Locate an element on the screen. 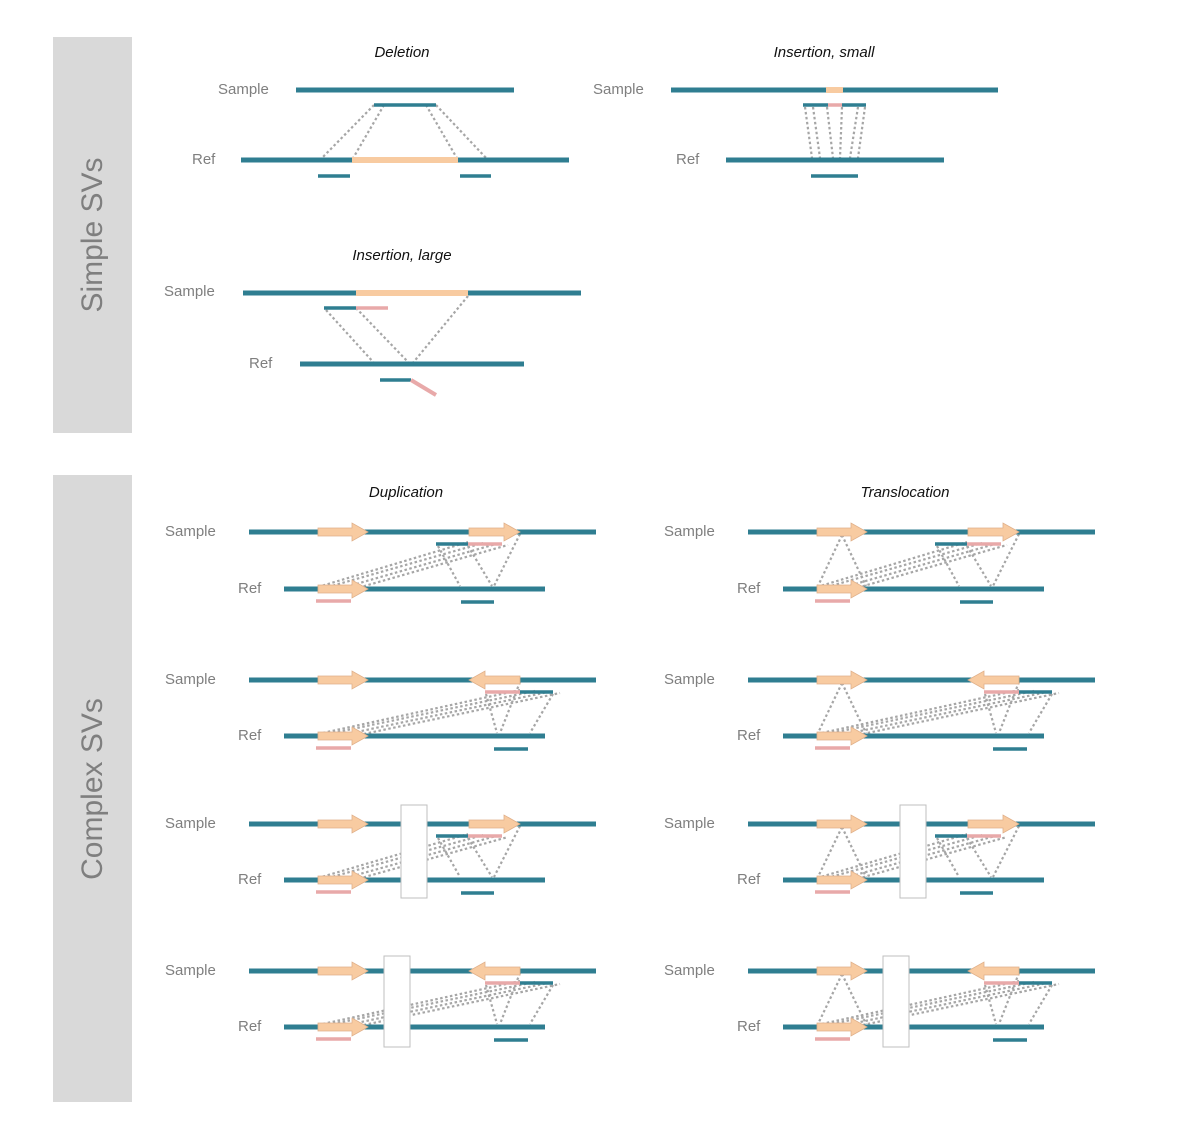 Image resolution: width=1200 pixels, height=1121 pixels. split-read-fragment is located at coordinates (423, 387).